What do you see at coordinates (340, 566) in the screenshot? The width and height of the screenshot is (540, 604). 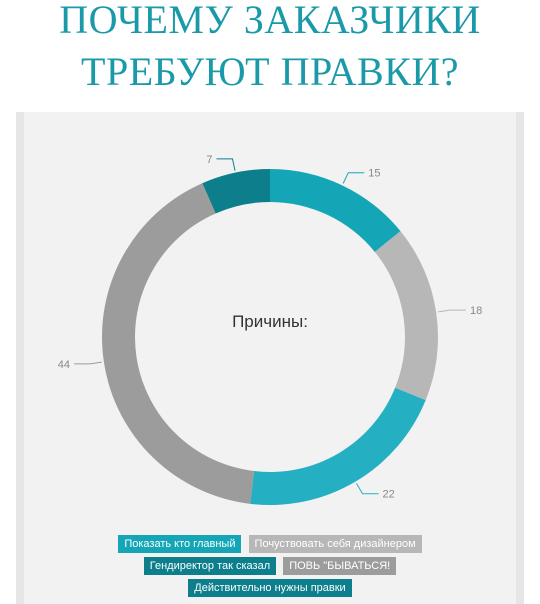 I see `legend-item-show-off: ПОВЬ "БЫВАТЬСЯ!` at bounding box center [340, 566].